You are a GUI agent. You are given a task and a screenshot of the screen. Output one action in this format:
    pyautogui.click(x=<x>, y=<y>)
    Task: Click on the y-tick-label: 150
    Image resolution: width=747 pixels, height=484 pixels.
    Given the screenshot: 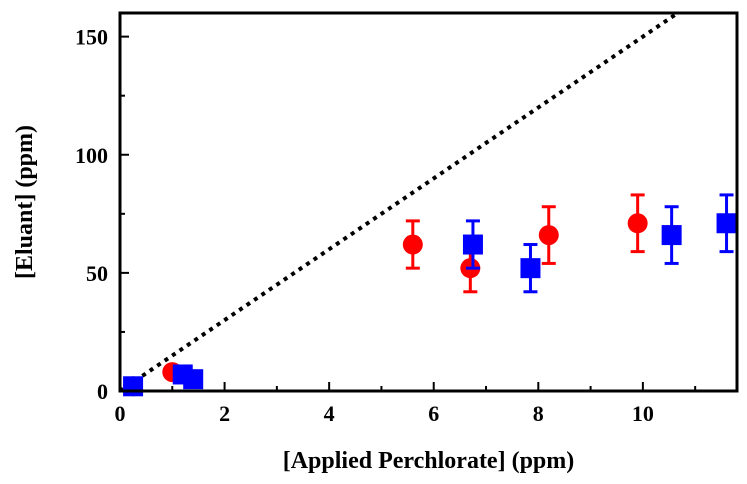 What is the action you would take?
    pyautogui.click(x=91, y=37)
    